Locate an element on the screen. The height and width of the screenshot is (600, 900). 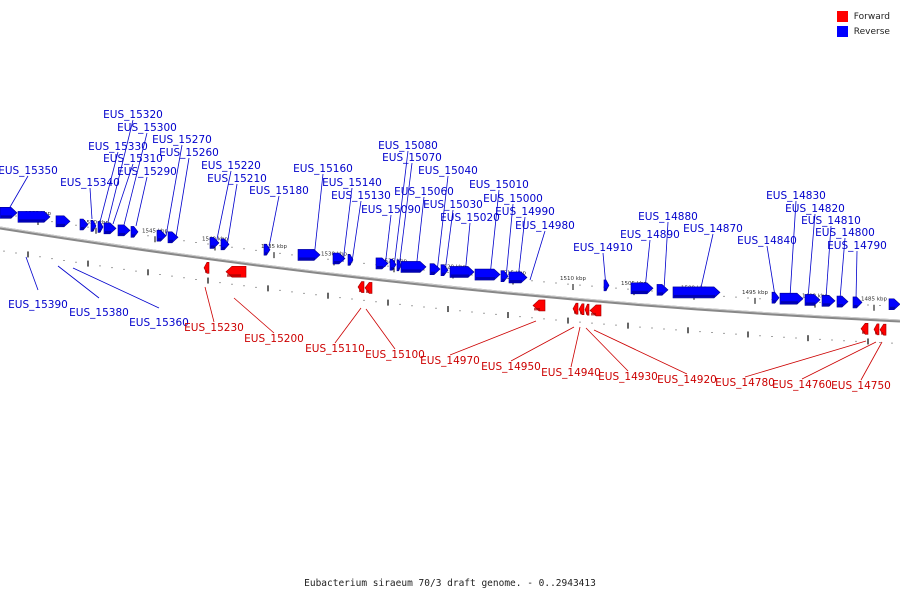
scale-tick-label: 1495 kbp is located at coordinates (755, 293).